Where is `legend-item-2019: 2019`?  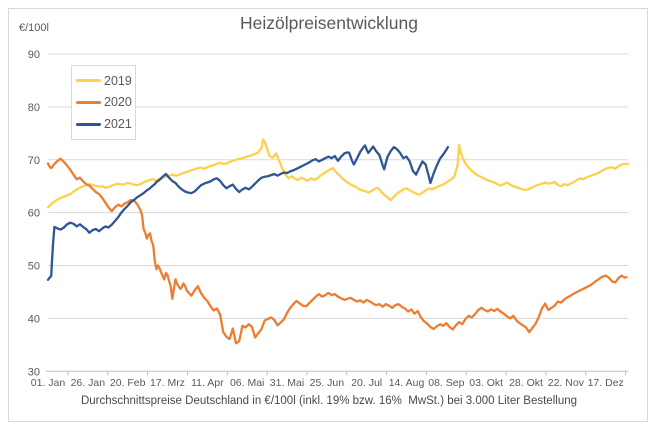
legend-item-2019: 2019 is located at coordinates (105, 81).